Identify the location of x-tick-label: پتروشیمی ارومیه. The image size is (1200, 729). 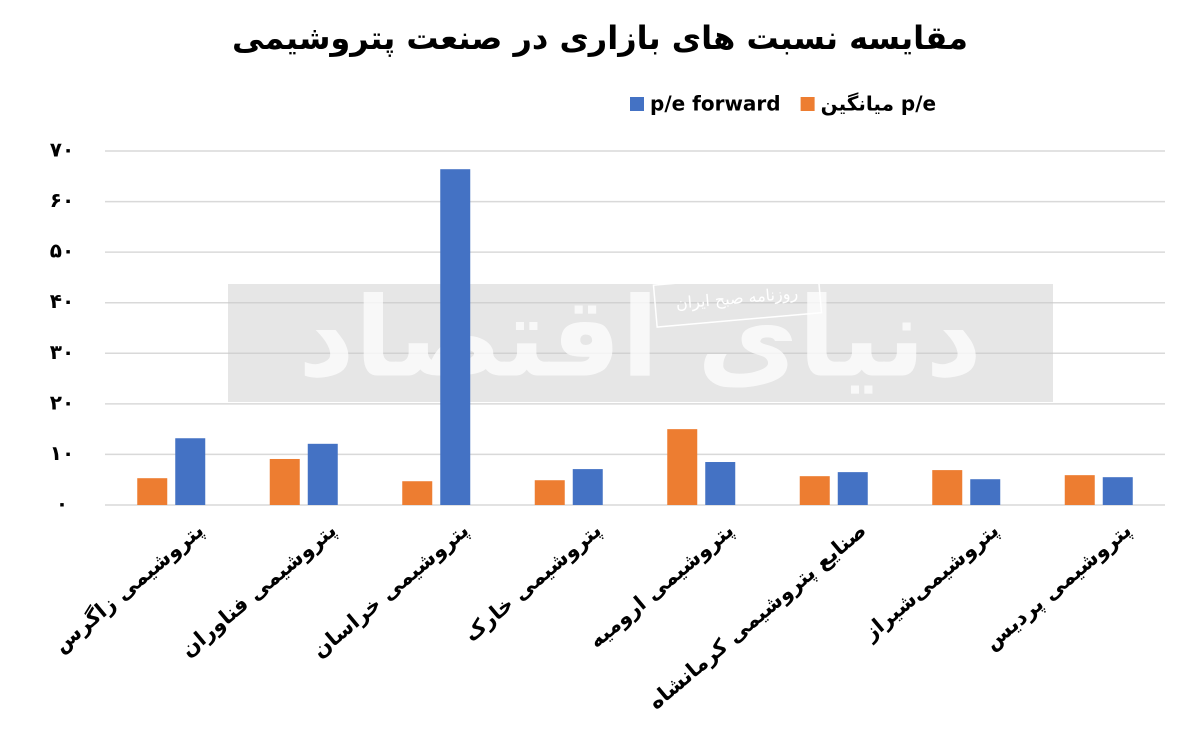
(661, 585).